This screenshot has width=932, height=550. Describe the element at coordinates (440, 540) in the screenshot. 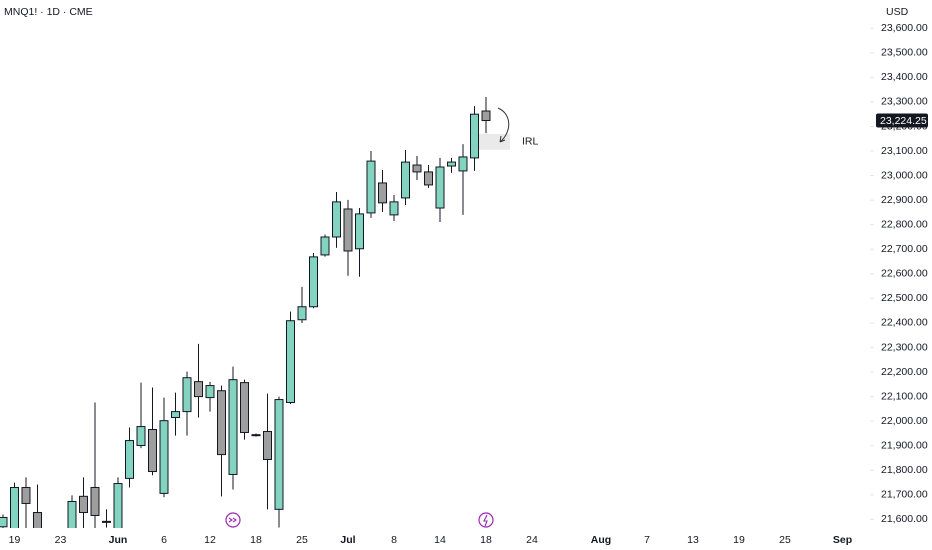

I see `x-tick-label: 14` at that location.